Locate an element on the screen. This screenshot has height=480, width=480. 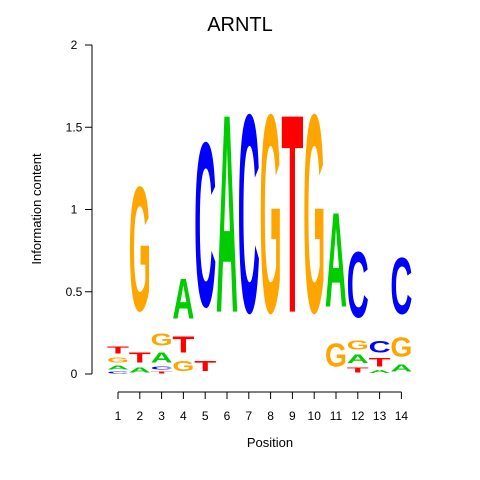
position-stack: GA is located at coordinates (336, 279).